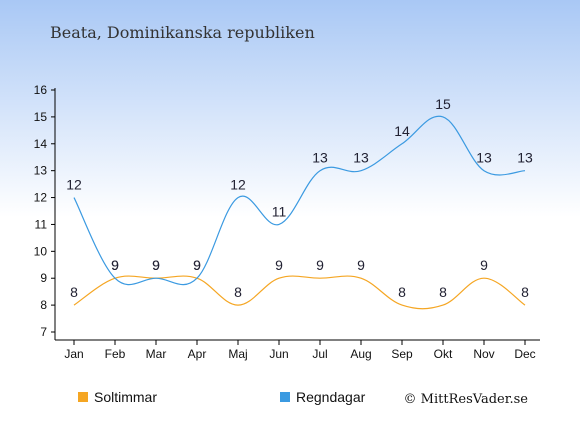  What do you see at coordinates (237, 354) in the screenshot?
I see `x-tick-label: Maj` at bounding box center [237, 354].